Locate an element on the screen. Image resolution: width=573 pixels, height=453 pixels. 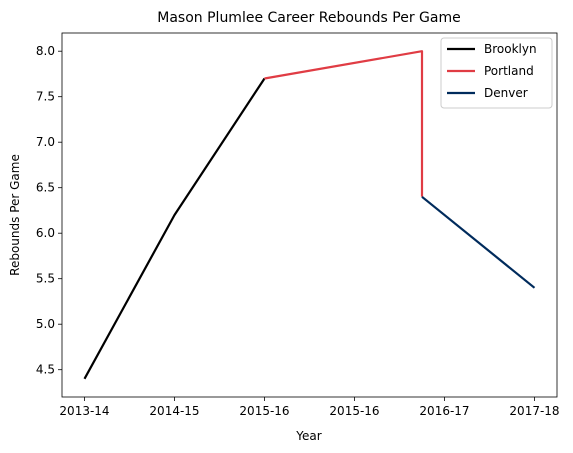
y-tick-label: 5.0 is located at coordinates (45, 324).